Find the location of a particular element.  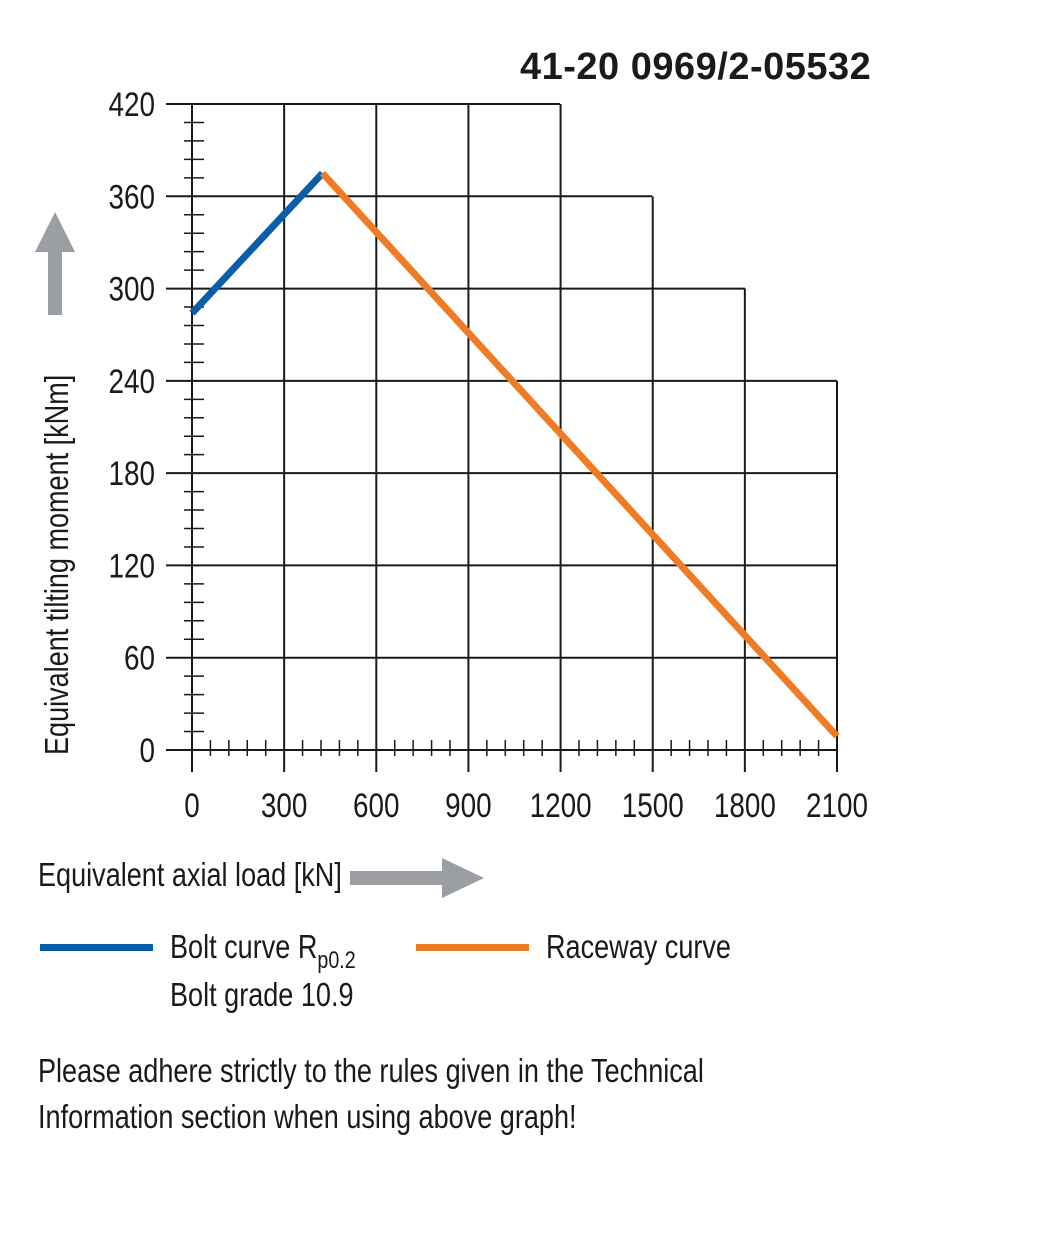

x-tick-label: 1800 is located at coordinates (745, 805).